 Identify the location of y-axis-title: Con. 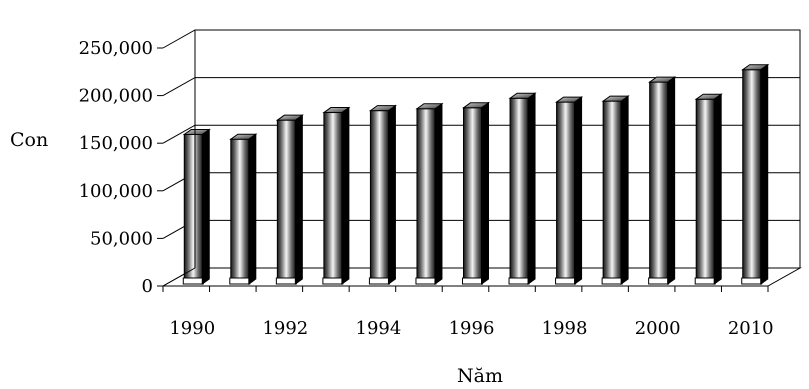
(29, 140).